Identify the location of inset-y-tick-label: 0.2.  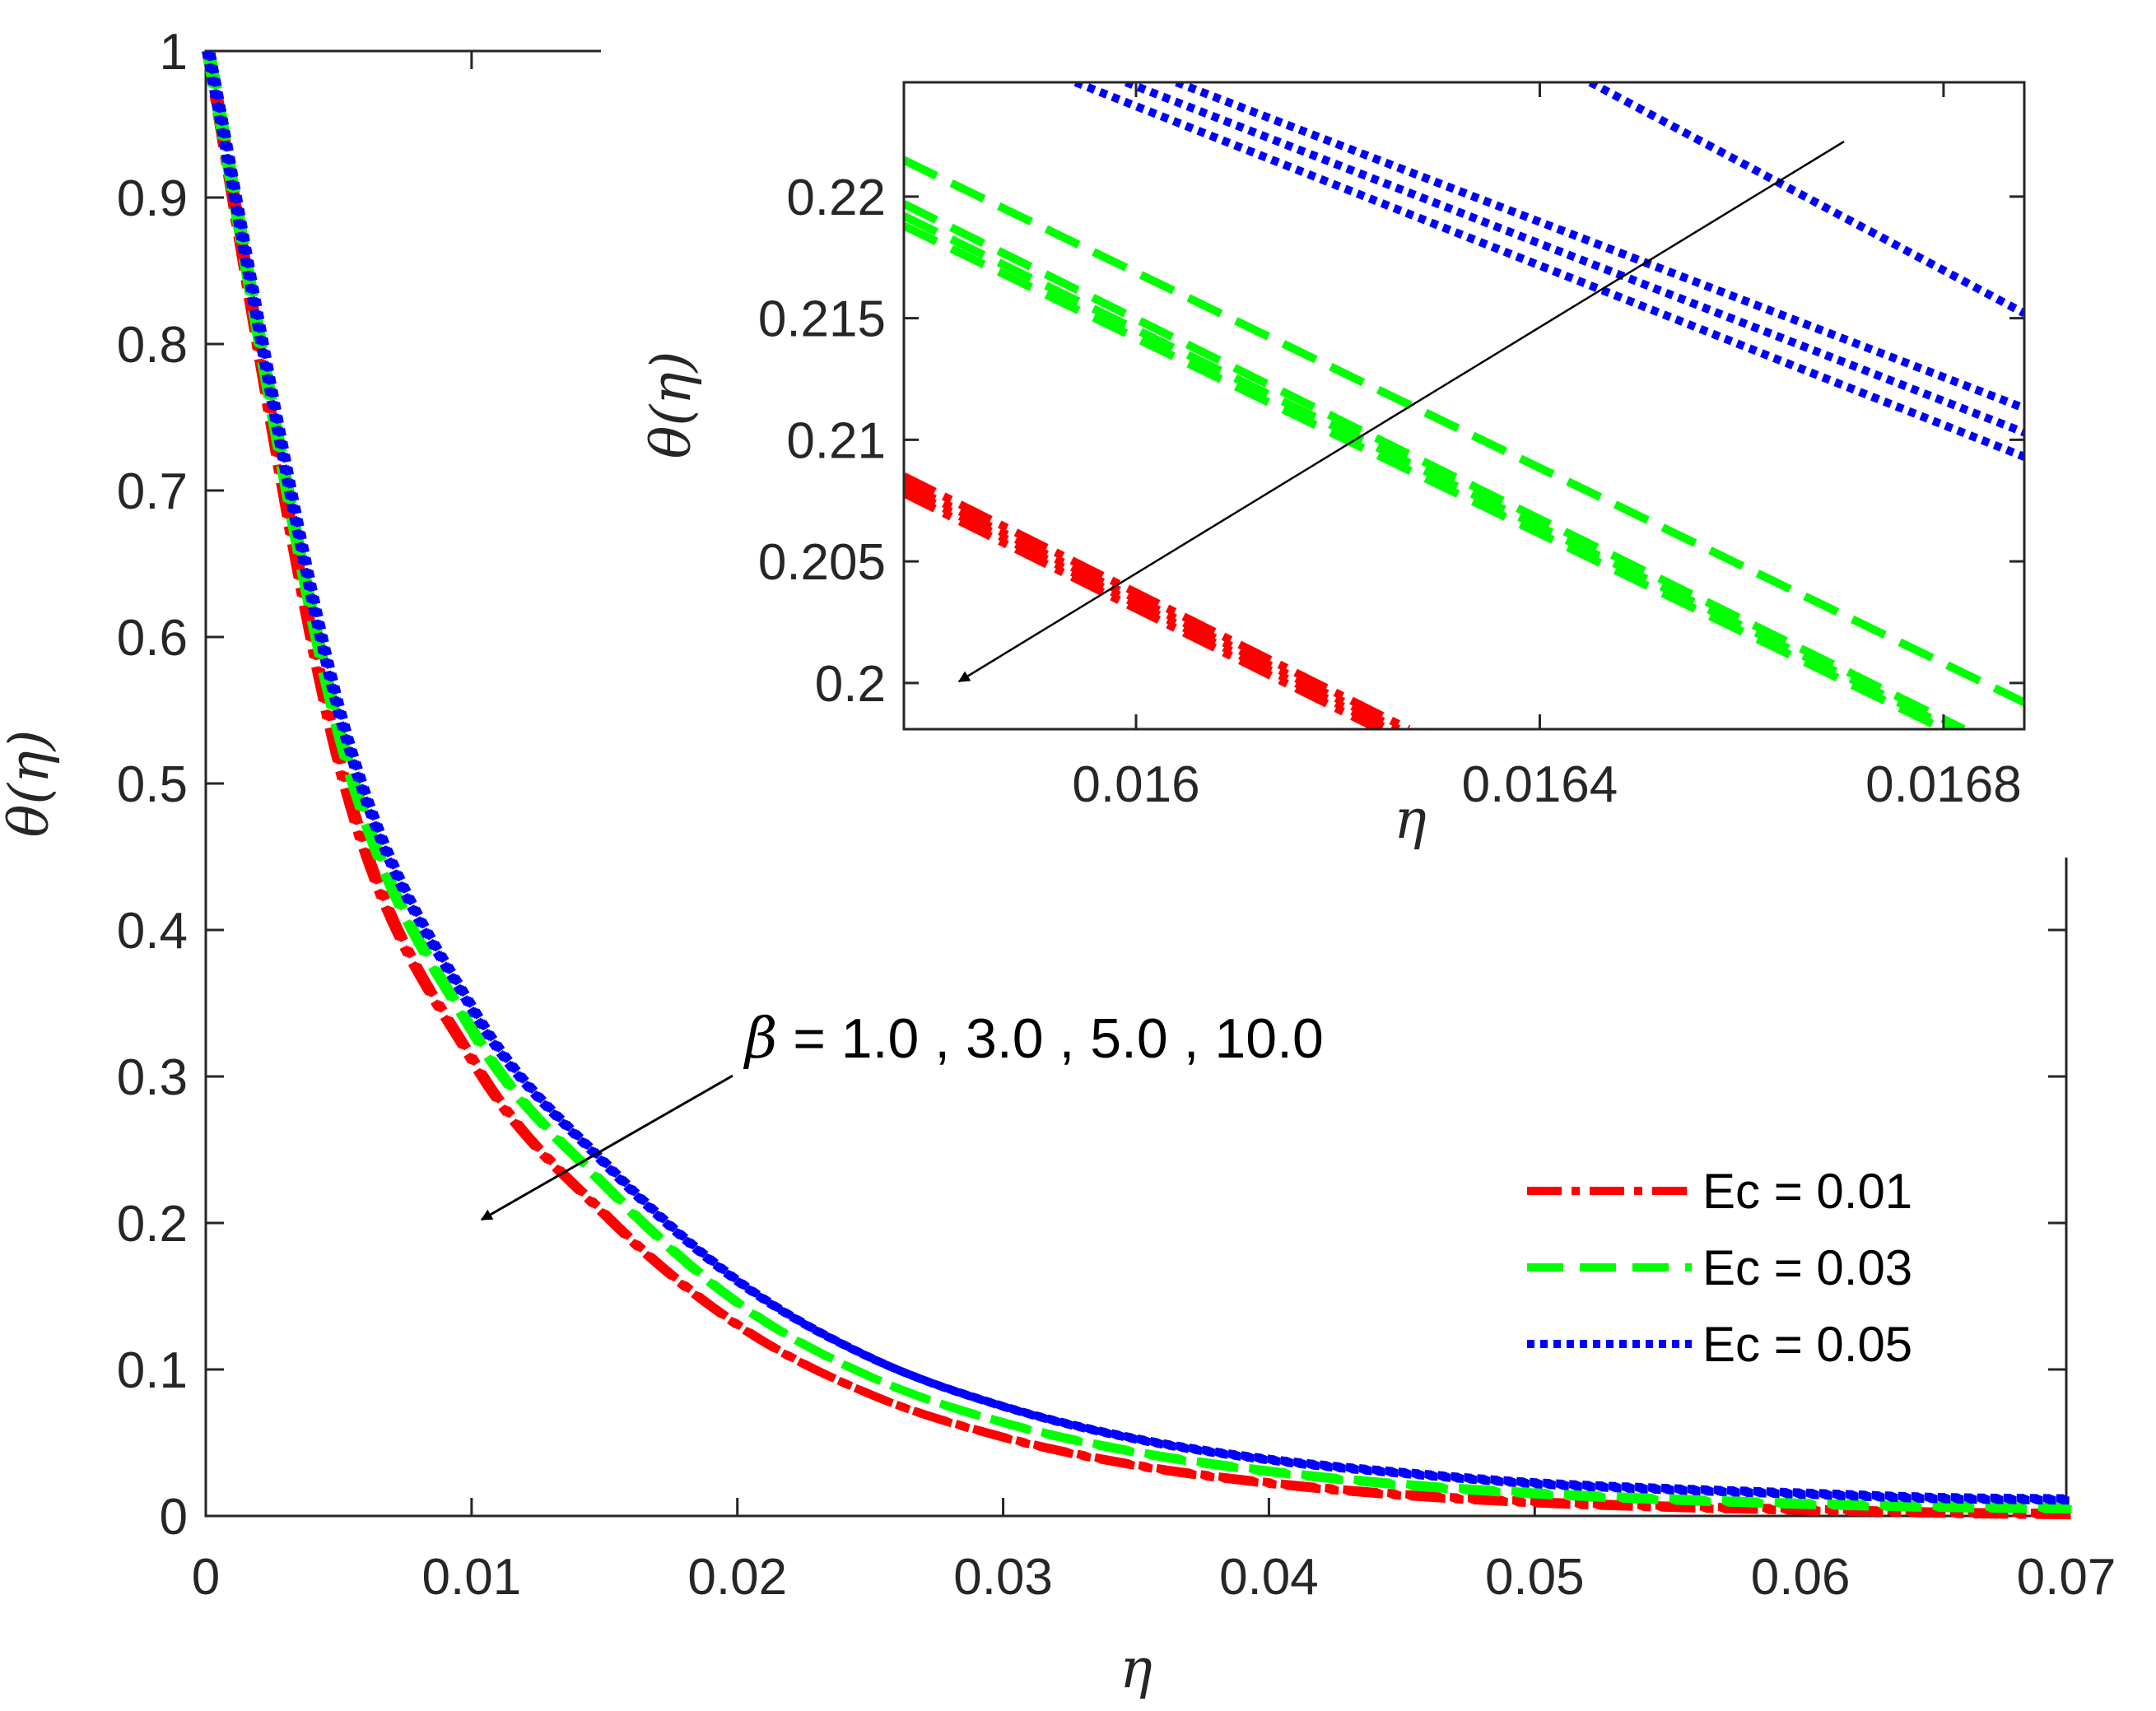
(850, 684).